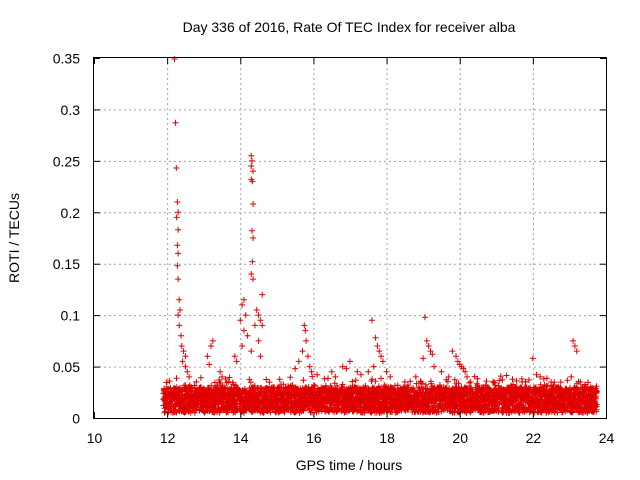 This screenshot has width=640, height=480. What do you see at coordinates (460, 438) in the screenshot?
I see `x-tick-label: 20` at bounding box center [460, 438].